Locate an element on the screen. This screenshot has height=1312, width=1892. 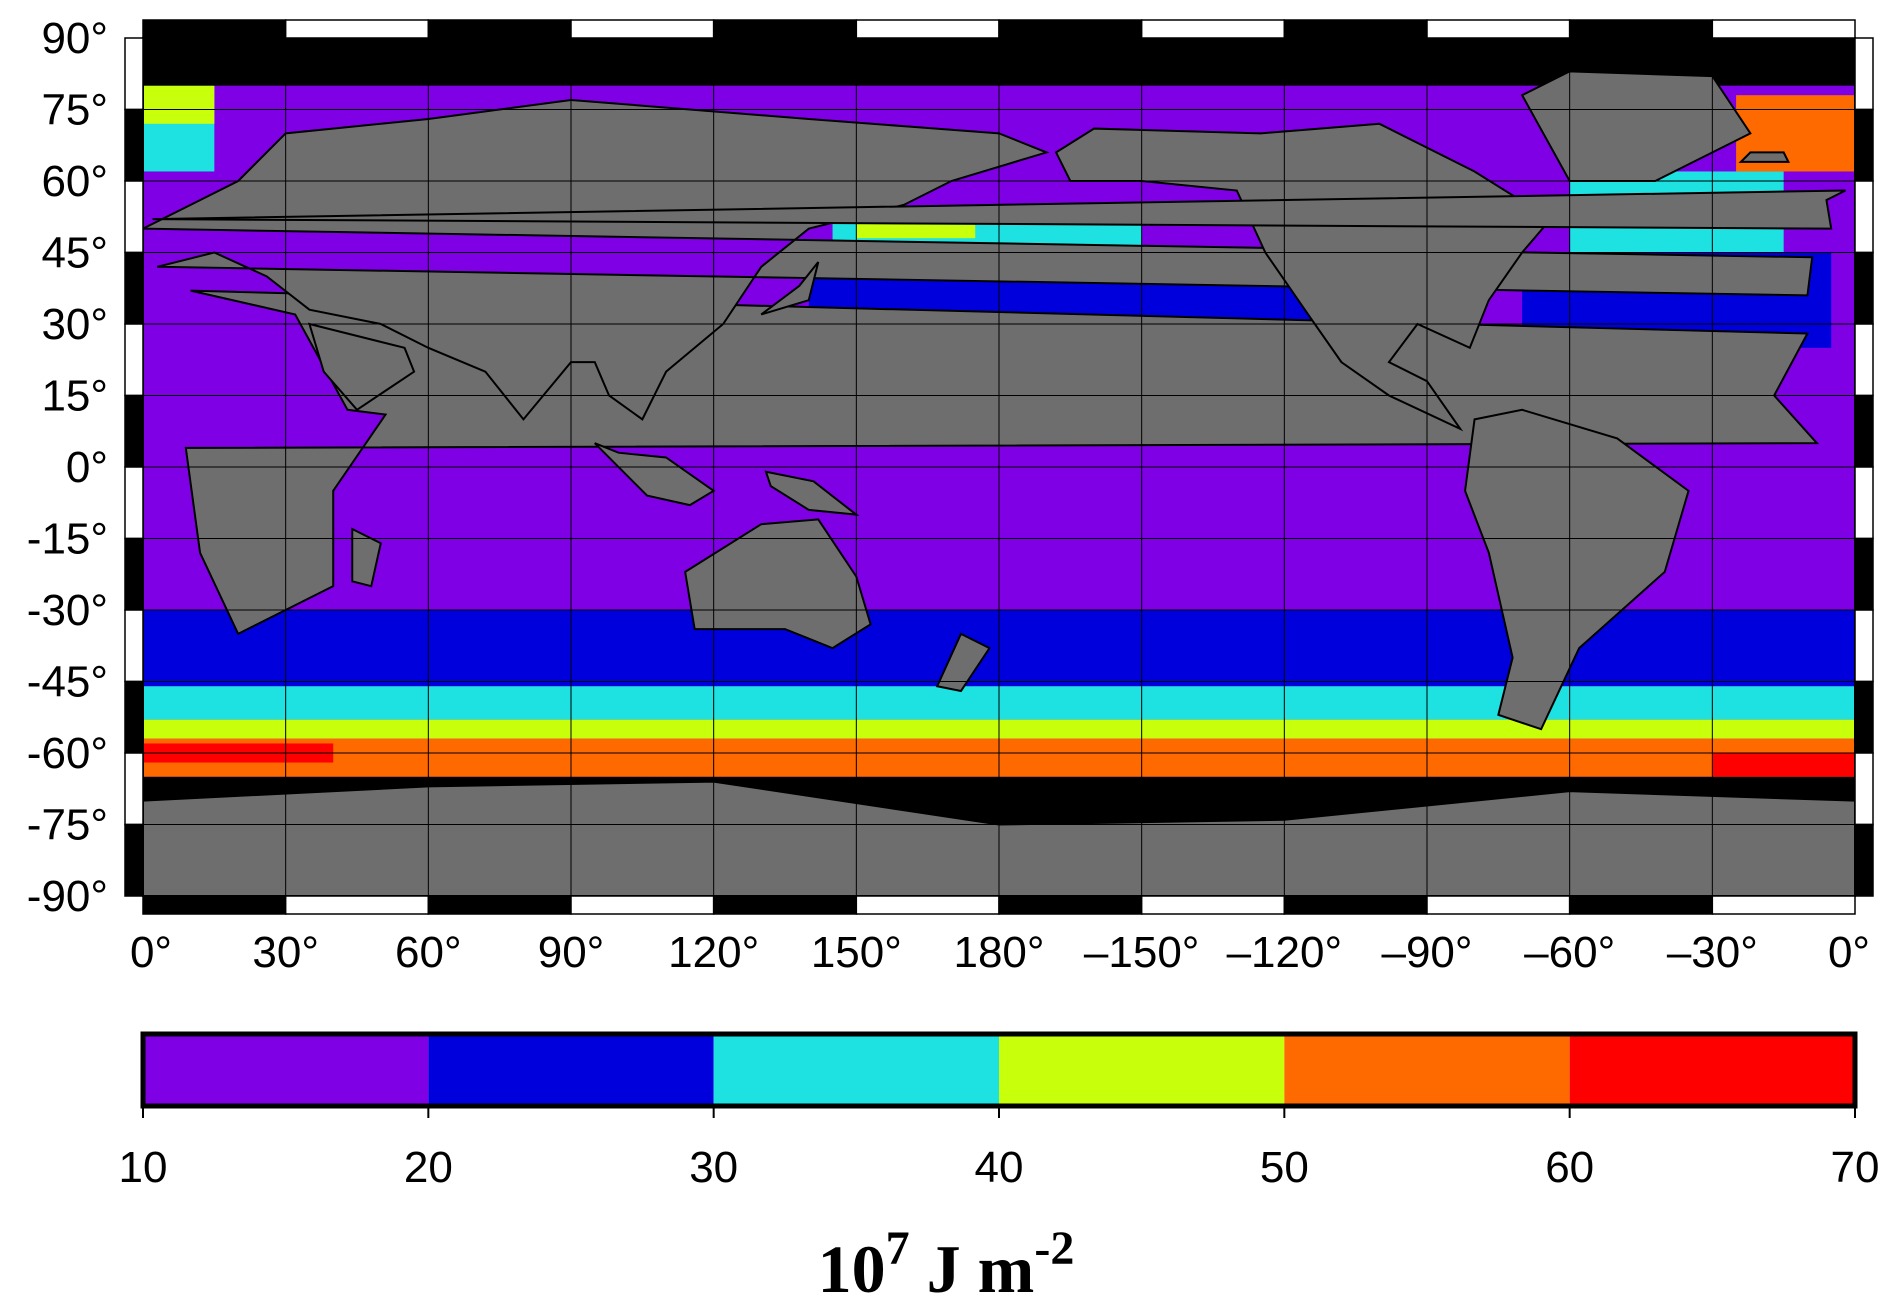
colorbar-tick-label: 10 is located at coordinates (143, 1167).